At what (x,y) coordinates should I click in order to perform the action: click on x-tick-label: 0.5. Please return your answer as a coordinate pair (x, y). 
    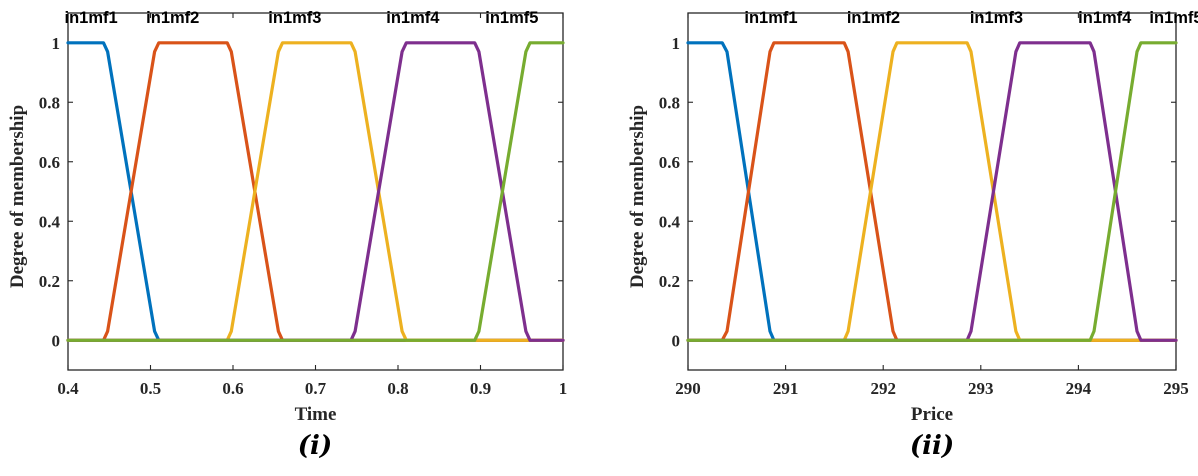
    Looking at the image, I should click on (150, 388).